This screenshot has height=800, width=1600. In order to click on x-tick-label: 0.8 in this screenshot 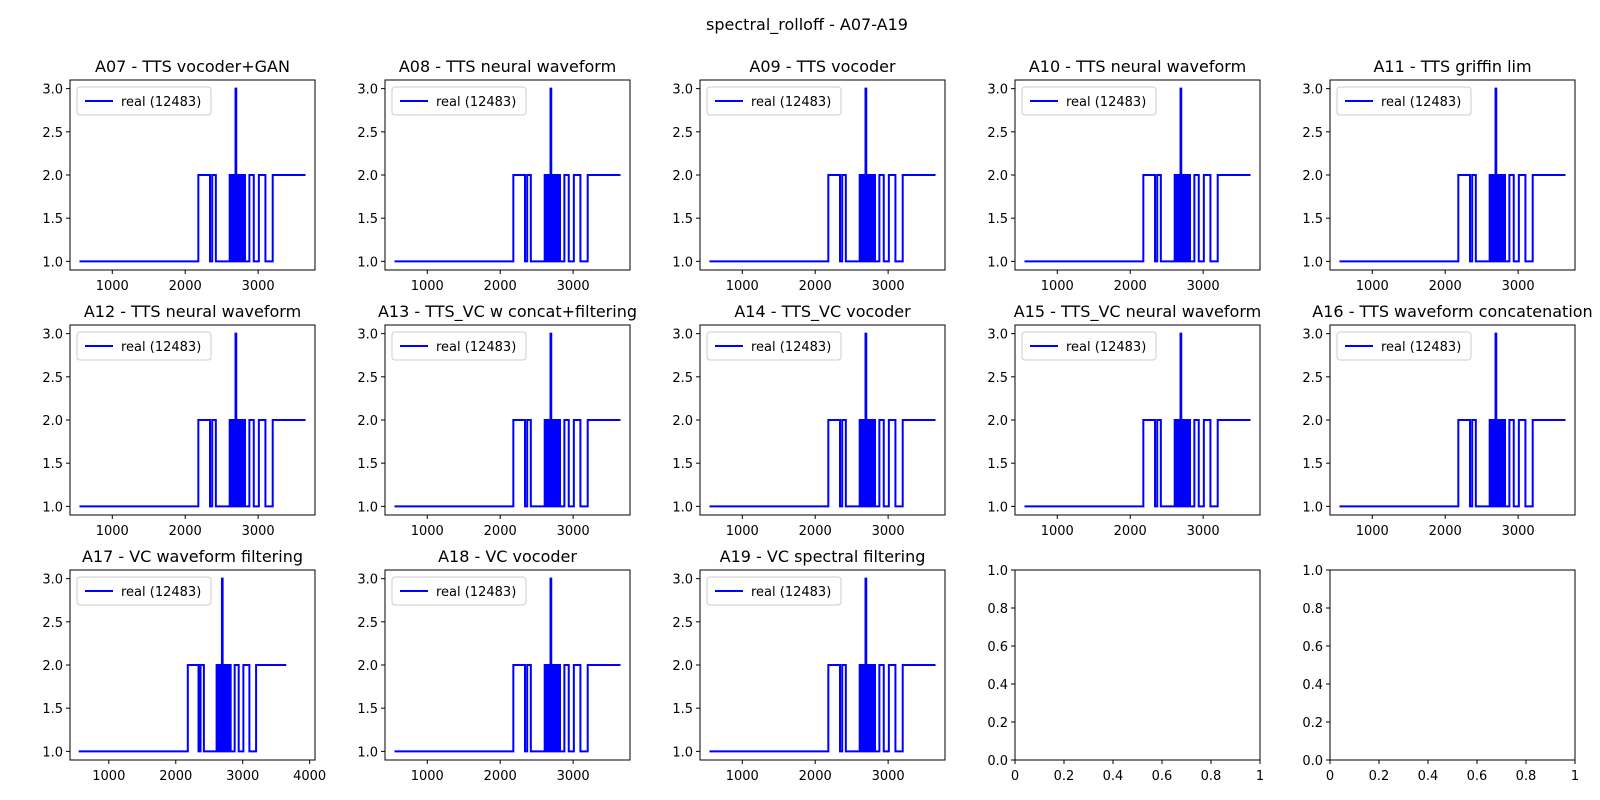, I will do `click(1526, 776)`.